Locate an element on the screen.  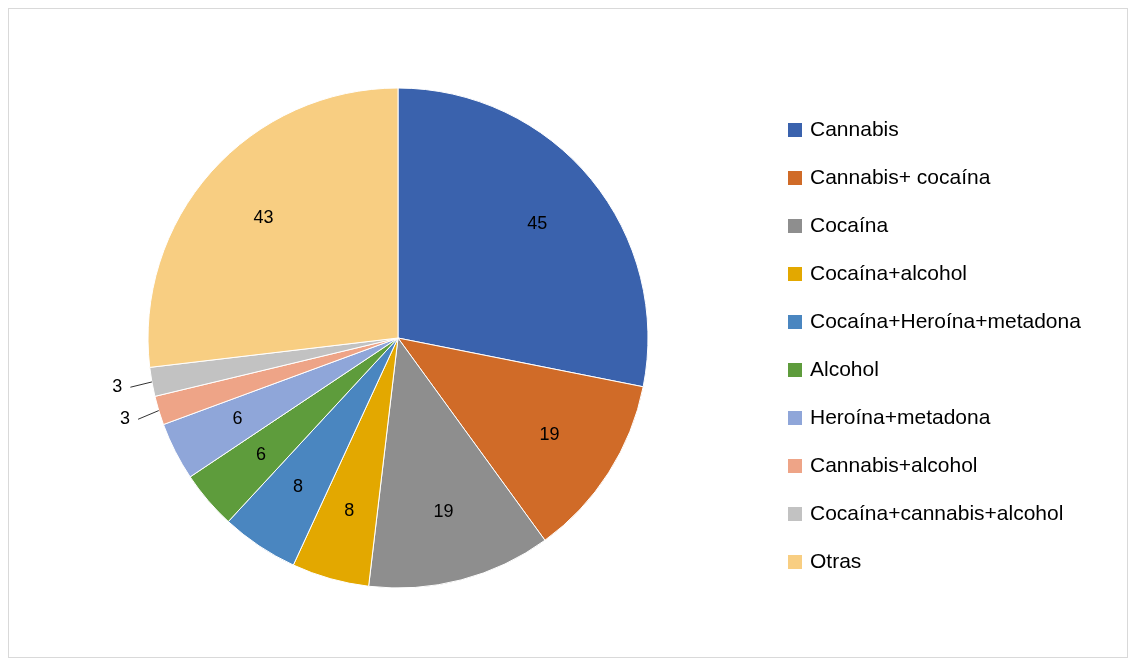
data-label: 45 is located at coordinates (537, 222).